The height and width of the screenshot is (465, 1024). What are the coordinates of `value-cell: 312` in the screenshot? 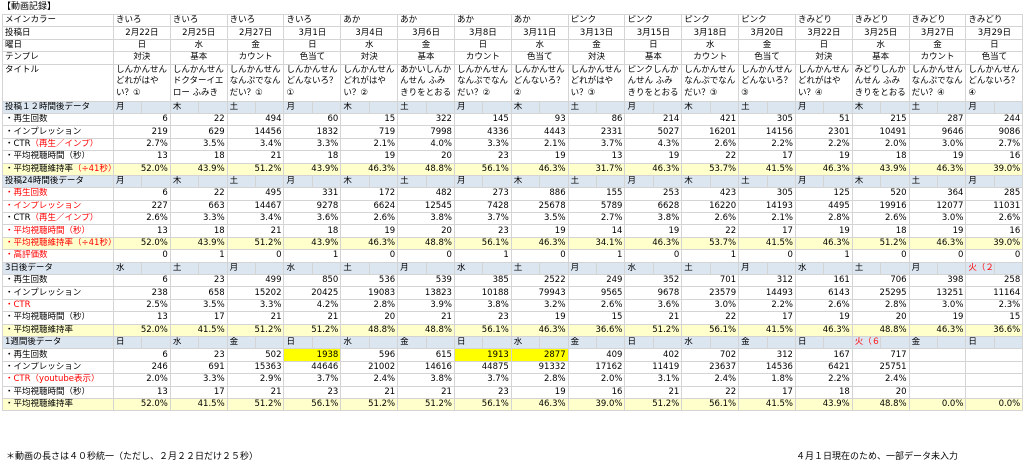 It's located at (767, 355).